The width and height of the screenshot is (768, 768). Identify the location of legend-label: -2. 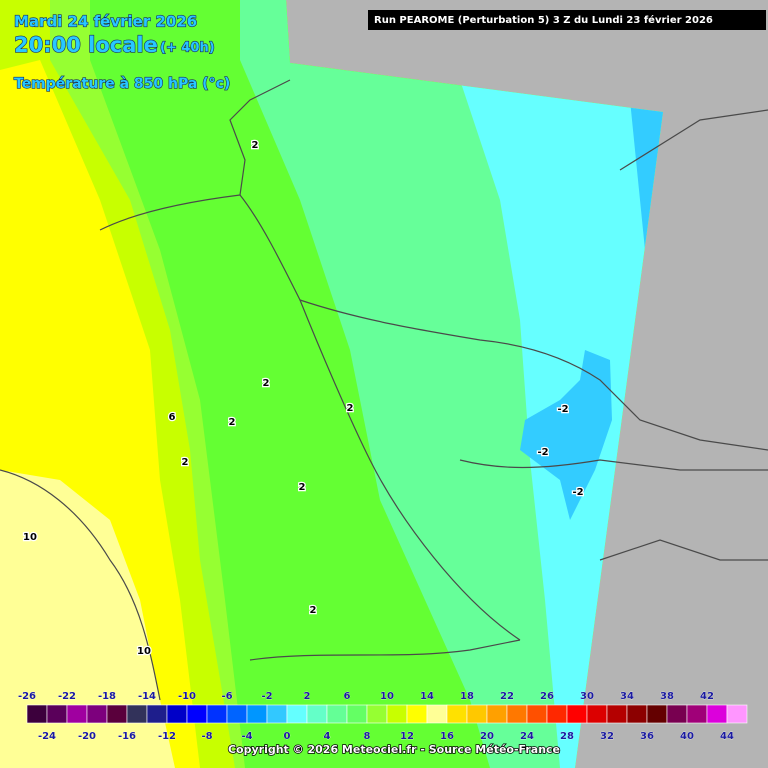
(266, 696).